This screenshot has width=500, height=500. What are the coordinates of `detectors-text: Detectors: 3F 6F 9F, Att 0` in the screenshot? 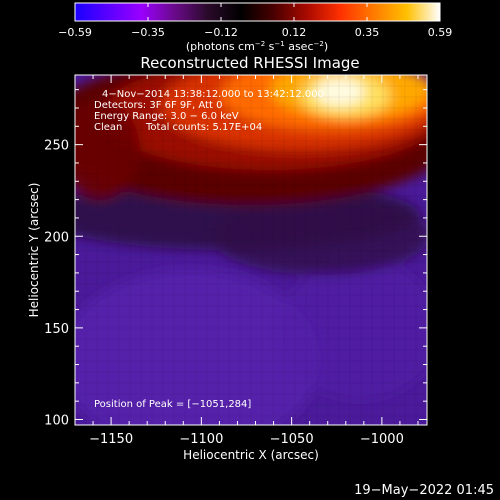 It's located at (158, 105).